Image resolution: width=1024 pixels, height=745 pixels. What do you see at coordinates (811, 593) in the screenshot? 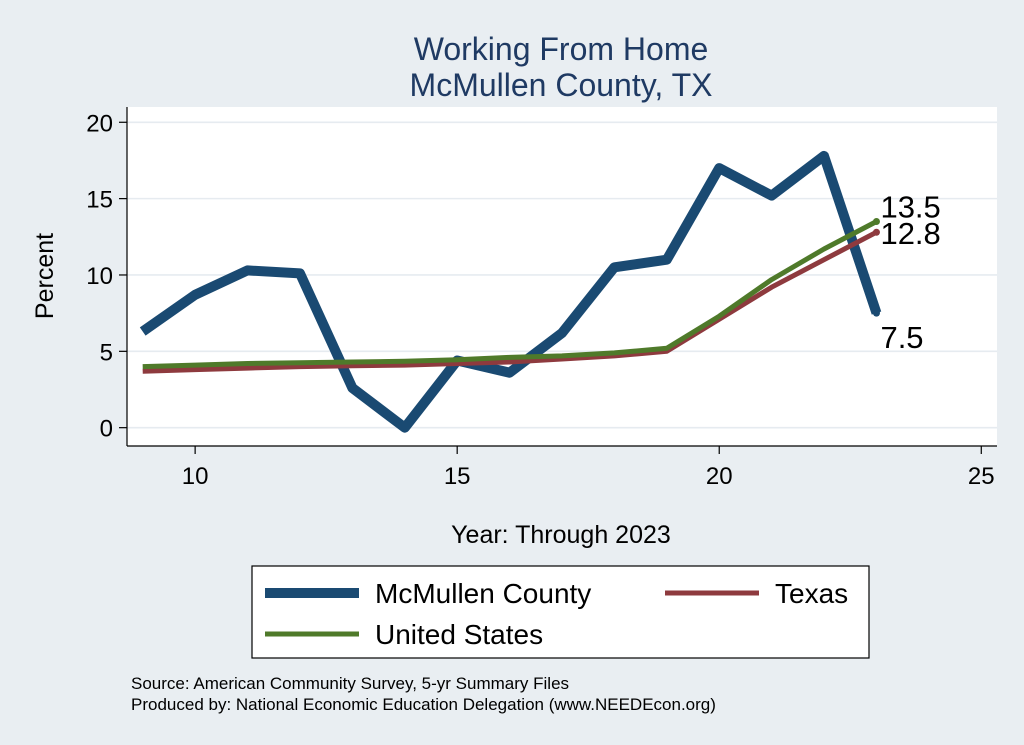
I see `legend-label: Texas` at bounding box center [811, 593].